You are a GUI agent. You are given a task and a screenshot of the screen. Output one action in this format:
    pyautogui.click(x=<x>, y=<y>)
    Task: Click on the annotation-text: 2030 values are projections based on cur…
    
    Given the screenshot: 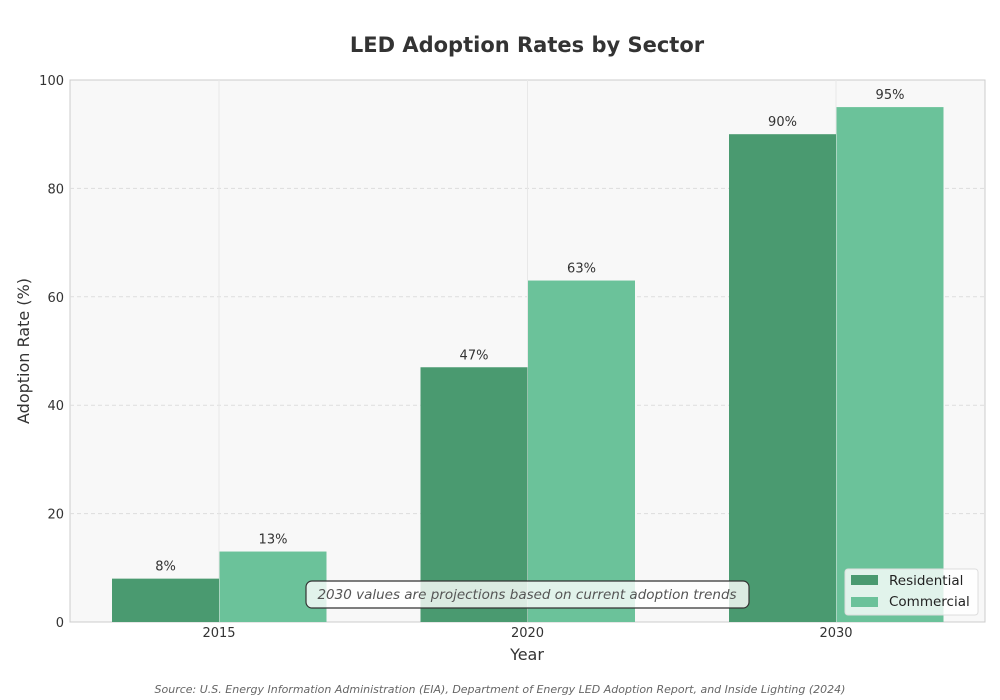 What is the action you would take?
    pyautogui.click(x=526, y=595)
    